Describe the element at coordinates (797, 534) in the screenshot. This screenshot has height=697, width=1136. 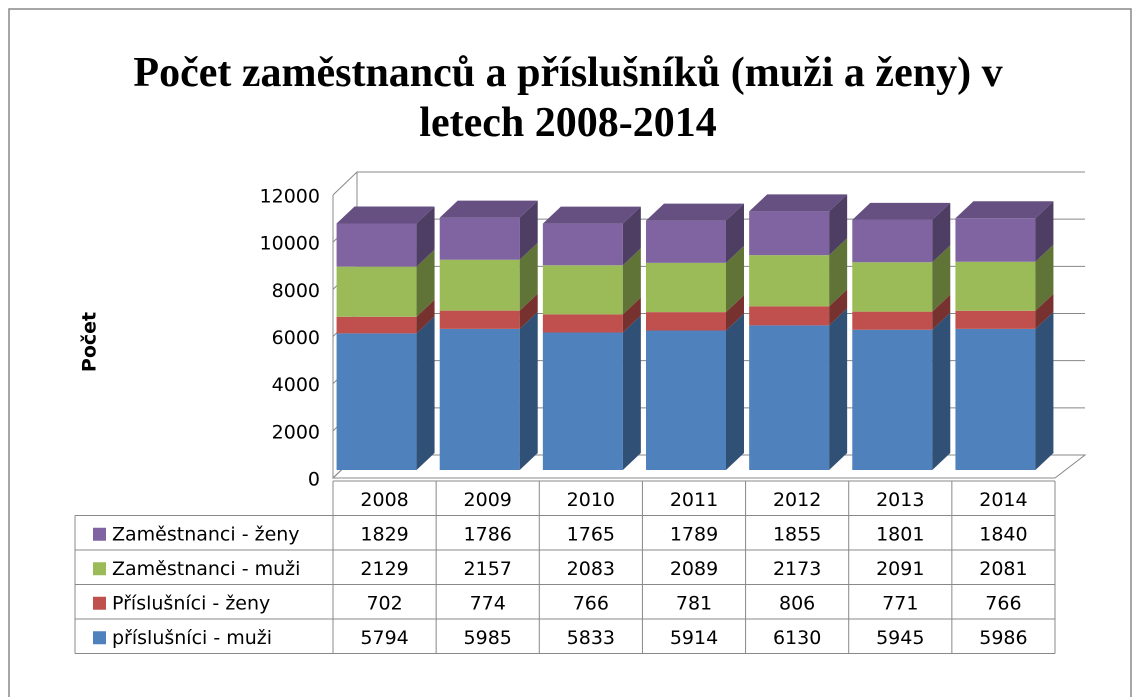
I see `table-value: 1855` at that location.